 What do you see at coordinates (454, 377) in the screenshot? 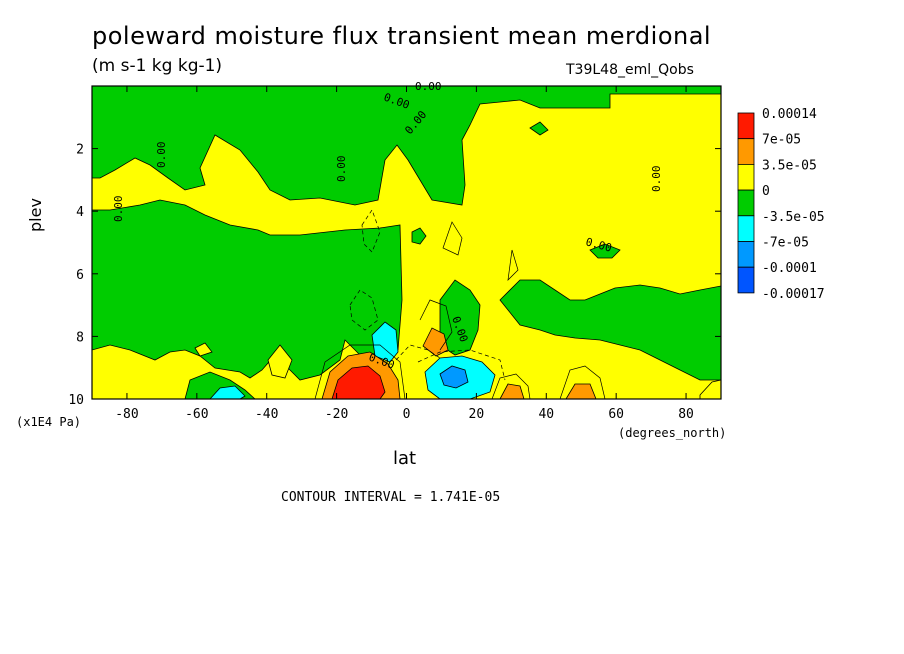
I see `field-blue-core` at bounding box center [454, 377].